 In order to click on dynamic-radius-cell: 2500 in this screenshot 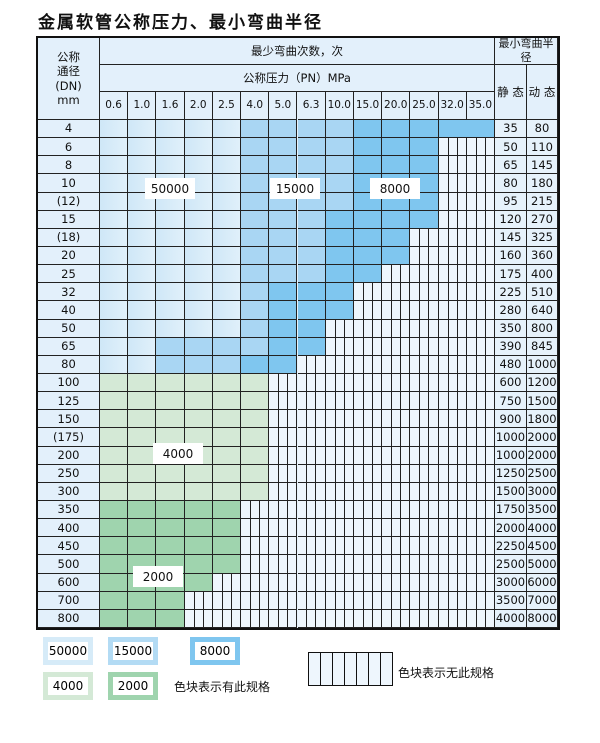, I will do `click(542, 473)`.